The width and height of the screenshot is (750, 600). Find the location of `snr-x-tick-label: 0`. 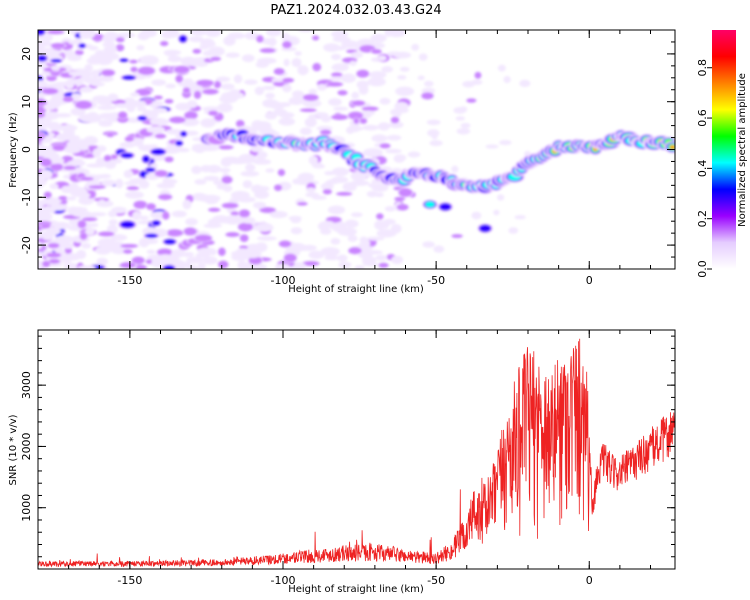

snr-x-tick-label: 0 is located at coordinates (589, 580).